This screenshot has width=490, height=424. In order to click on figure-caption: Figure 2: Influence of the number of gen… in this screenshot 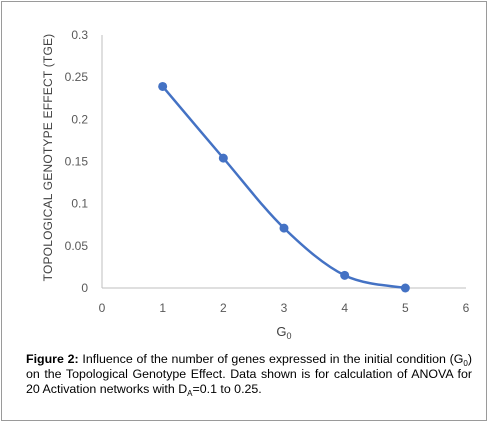, I will do `click(249, 375)`.